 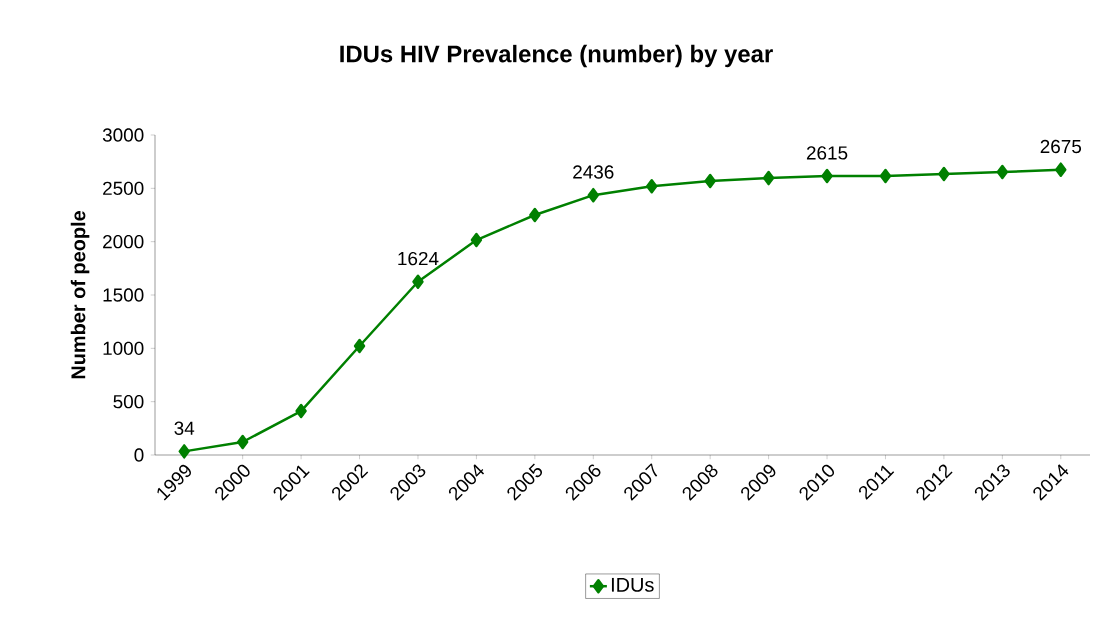 What do you see at coordinates (139, 455) in the screenshot?
I see `y-tick-label: 0` at bounding box center [139, 455].